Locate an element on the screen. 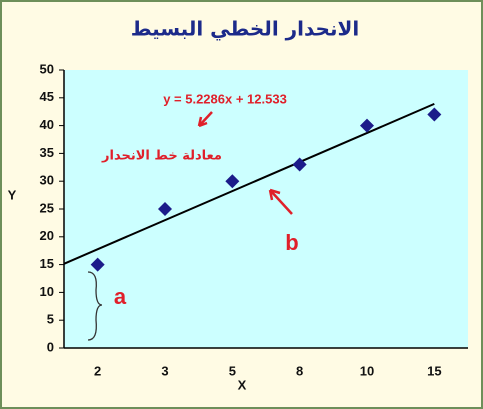  annotation: b is located at coordinates (291, 242).